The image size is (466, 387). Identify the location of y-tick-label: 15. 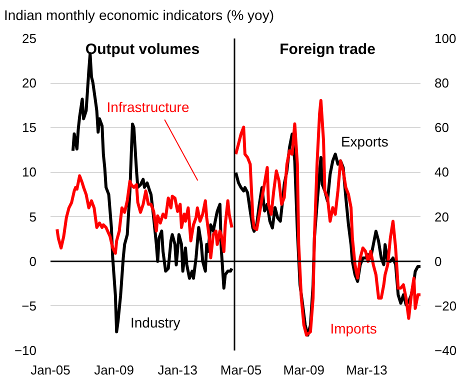
(29, 128).